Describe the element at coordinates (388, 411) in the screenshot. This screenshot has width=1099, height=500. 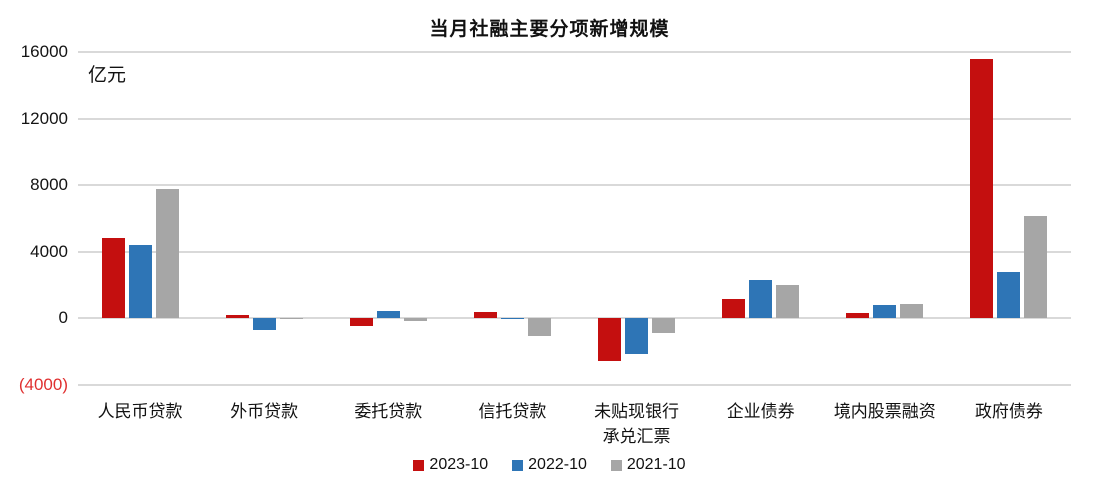
I see `x-axis-tick-label: 委托贷款` at that location.